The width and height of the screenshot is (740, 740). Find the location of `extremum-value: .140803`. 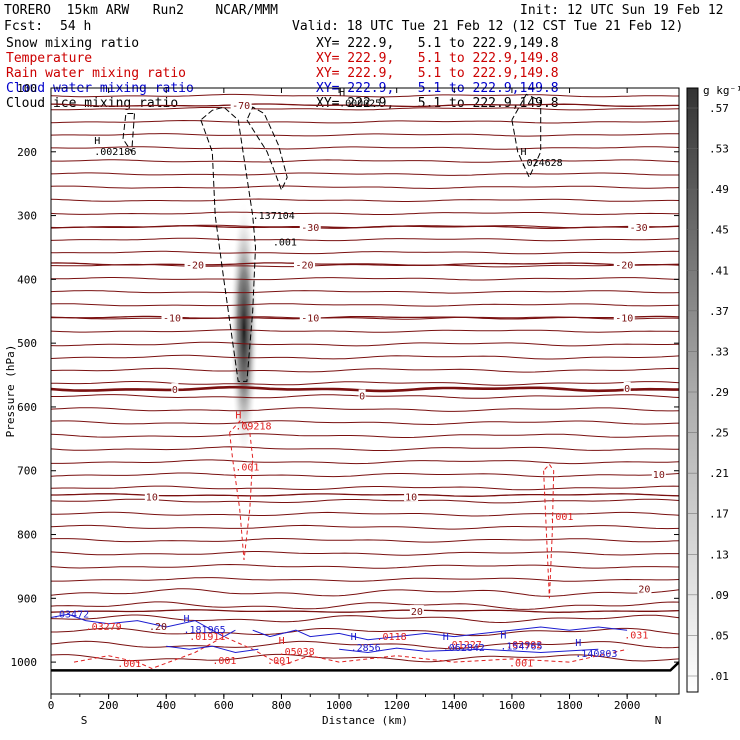

extremum-value: .140803 is located at coordinates (596, 654).